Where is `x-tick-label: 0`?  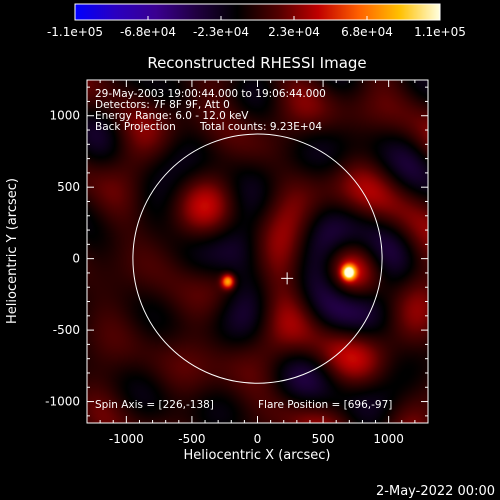
x-tick-label: 0 is located at coordinates (258, 439).